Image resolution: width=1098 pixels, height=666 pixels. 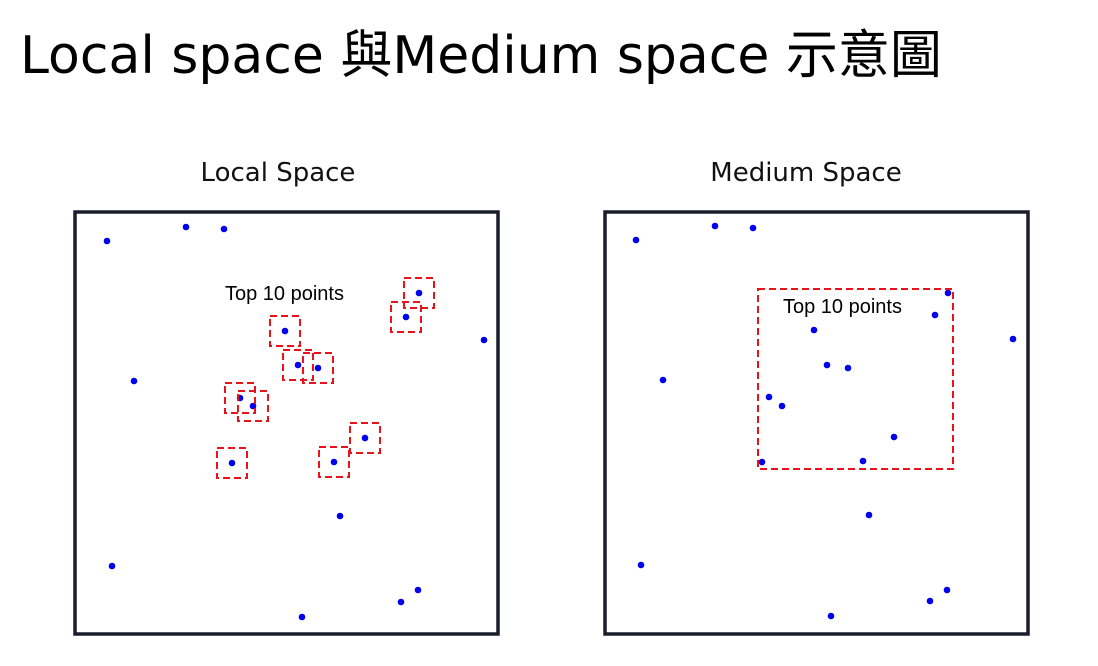 I want to click on local-selection-boxes, so click(x=325, y=378).